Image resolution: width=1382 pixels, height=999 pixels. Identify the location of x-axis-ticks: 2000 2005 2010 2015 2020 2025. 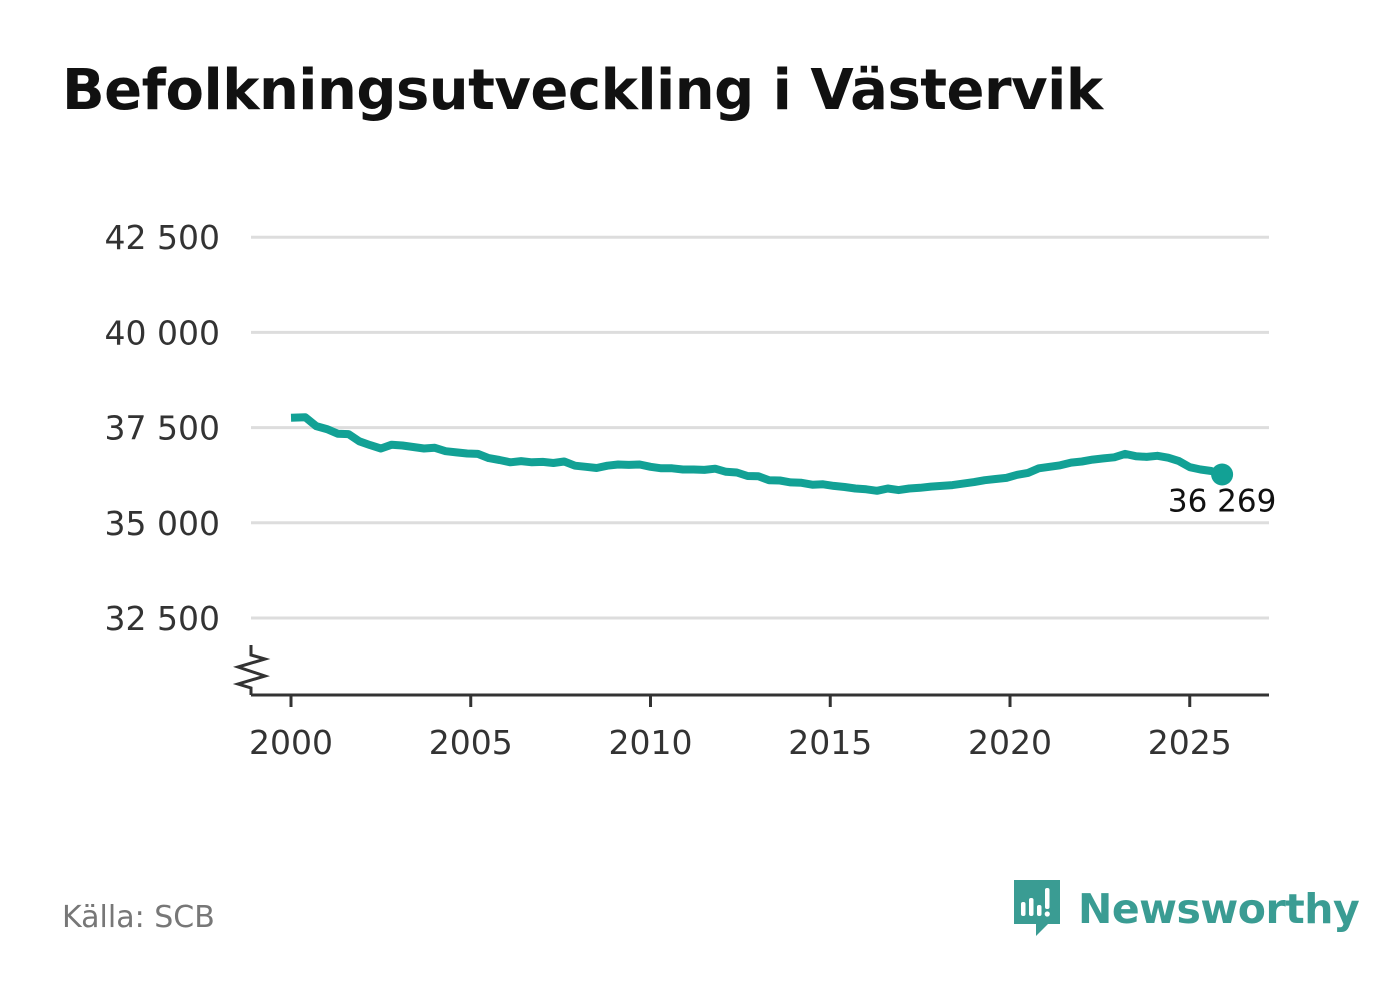
(740, 728).